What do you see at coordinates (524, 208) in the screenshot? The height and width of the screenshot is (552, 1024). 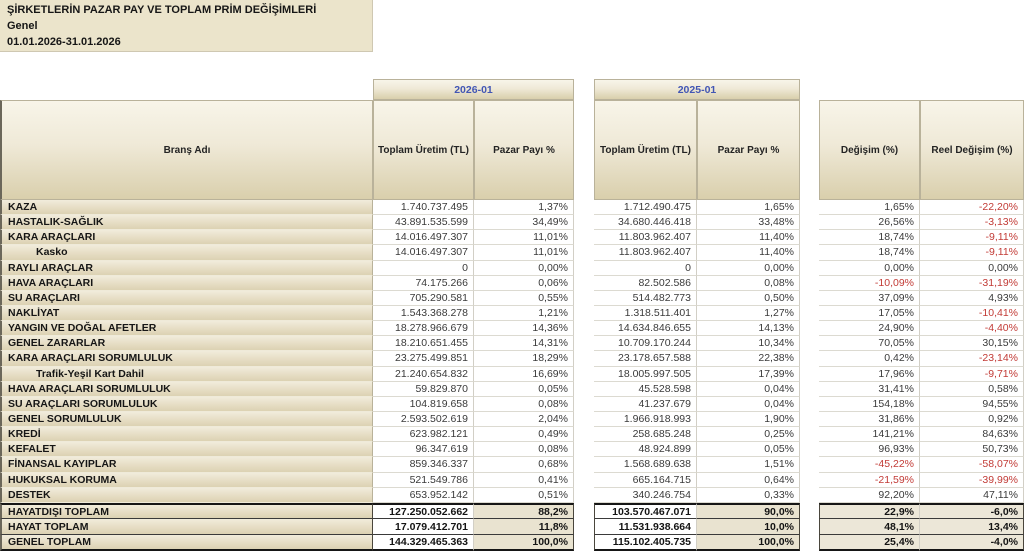 I see `pazar-payi-2026-cell: 1,37%` at bounding box center [524, 208].